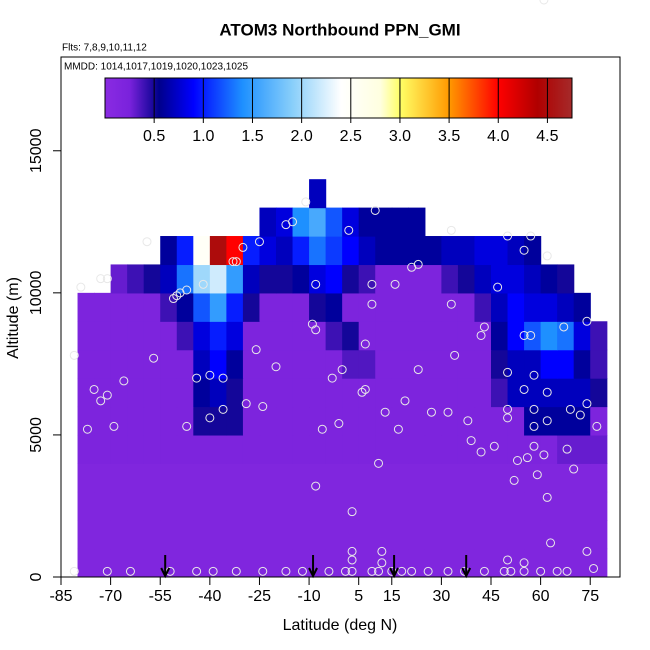  What do you see at coordinates (252, 136) in the screenshot?
I see `colorbar-tick-label: 1.5` at bounding box center [252, 136].